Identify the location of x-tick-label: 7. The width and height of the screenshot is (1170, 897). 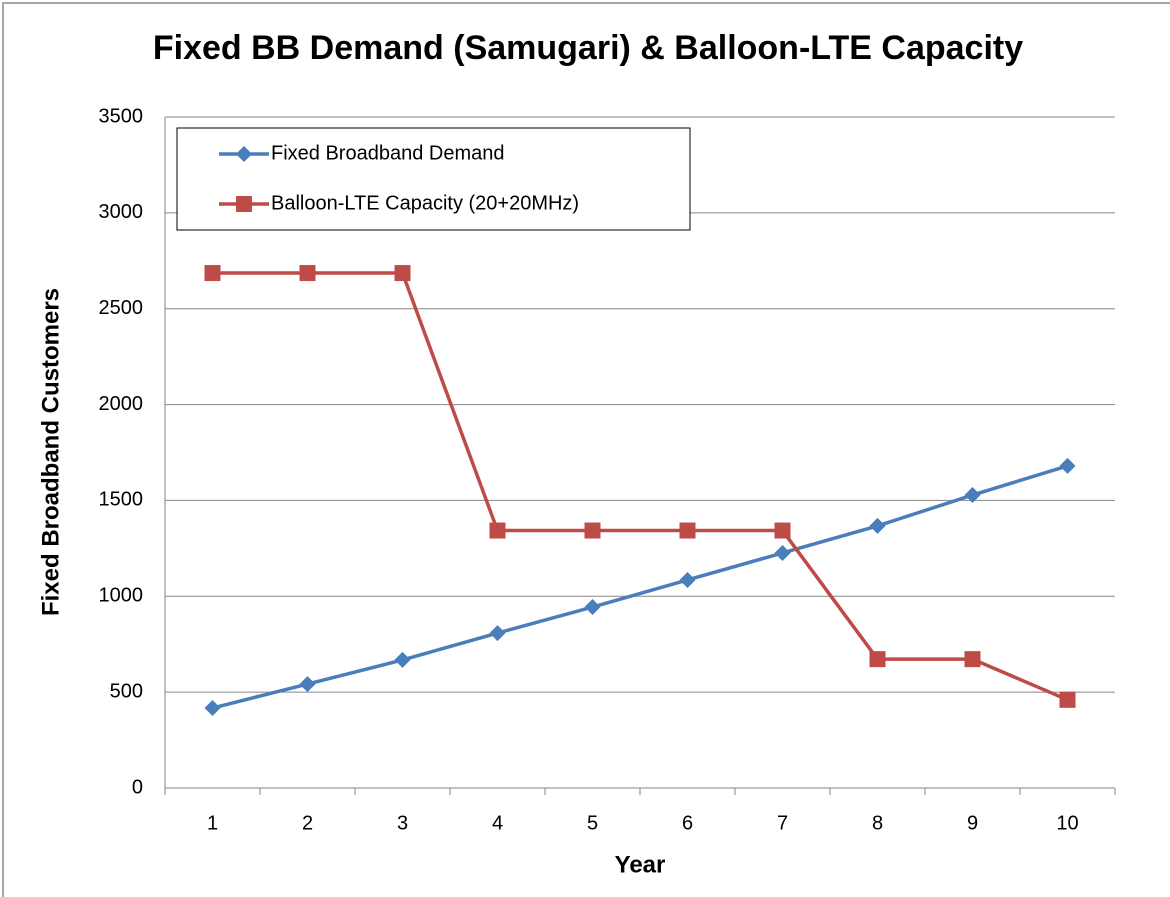
(782, 823).